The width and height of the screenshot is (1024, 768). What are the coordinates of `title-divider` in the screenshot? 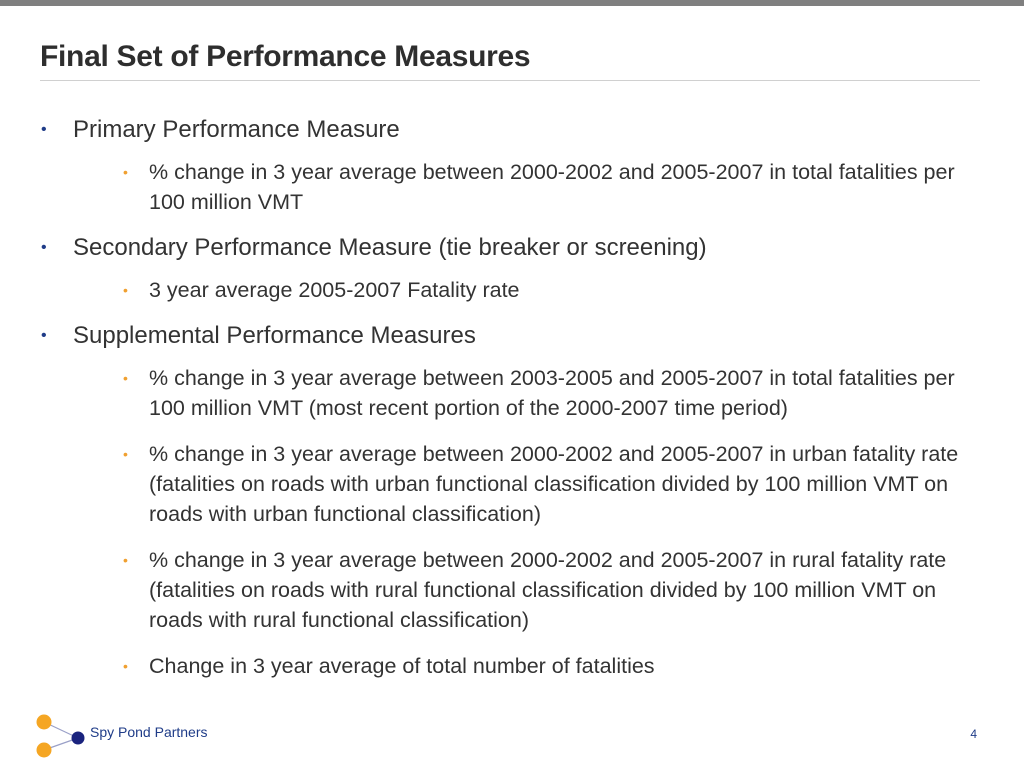 It's located at (510, 80).